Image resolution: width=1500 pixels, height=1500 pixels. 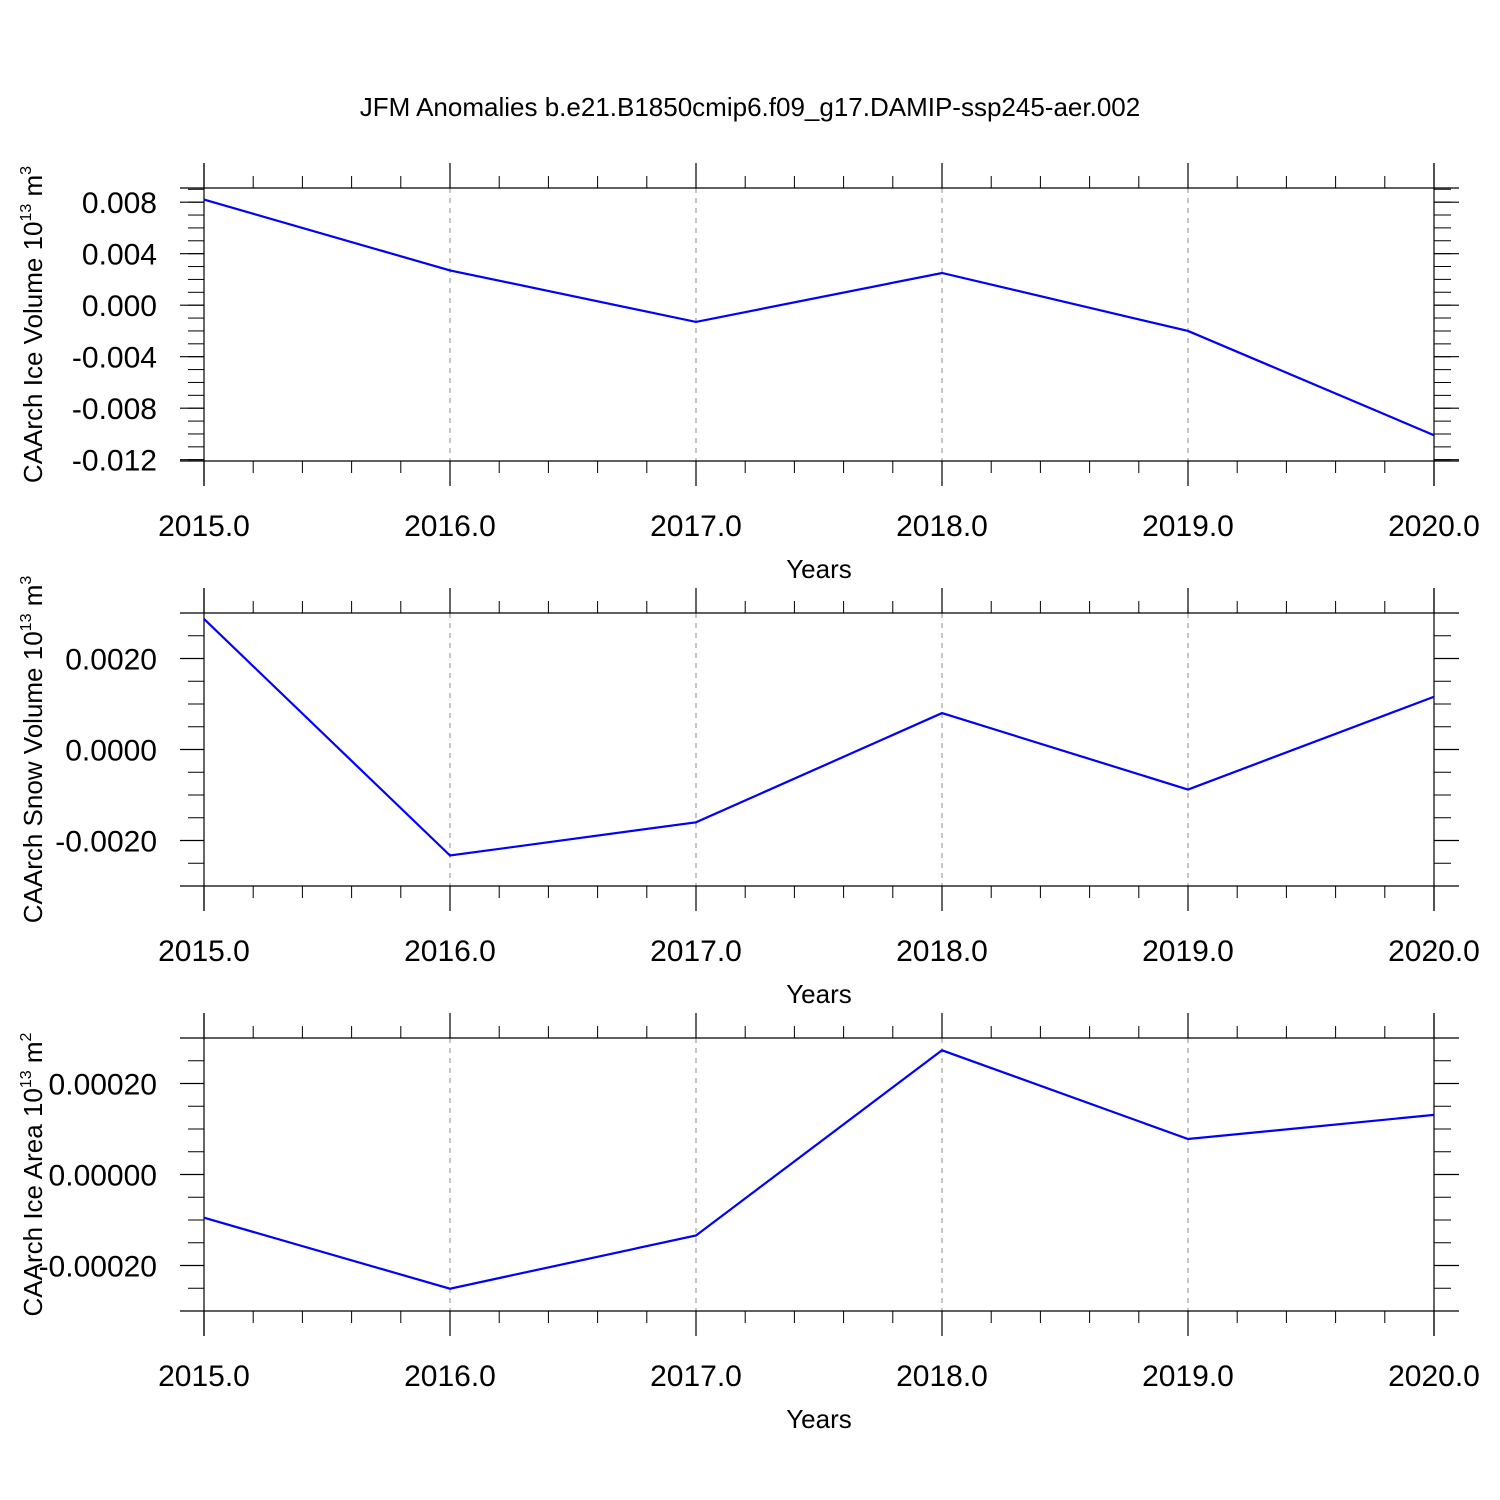 I want to click on y-tick-label: -0.008, so click(x=114, y=409).